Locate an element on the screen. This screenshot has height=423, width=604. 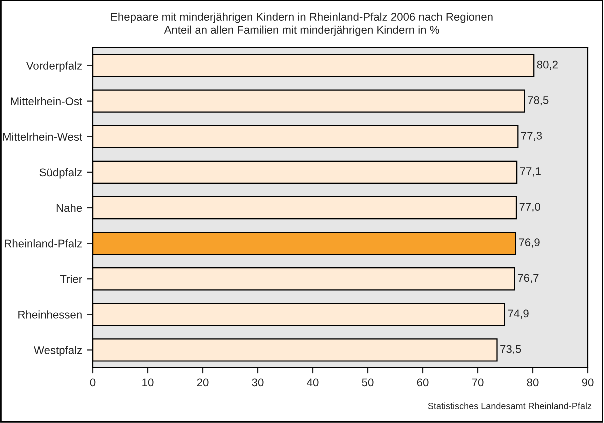
x-tick-label: 70 is located at coordinates (478, 382).